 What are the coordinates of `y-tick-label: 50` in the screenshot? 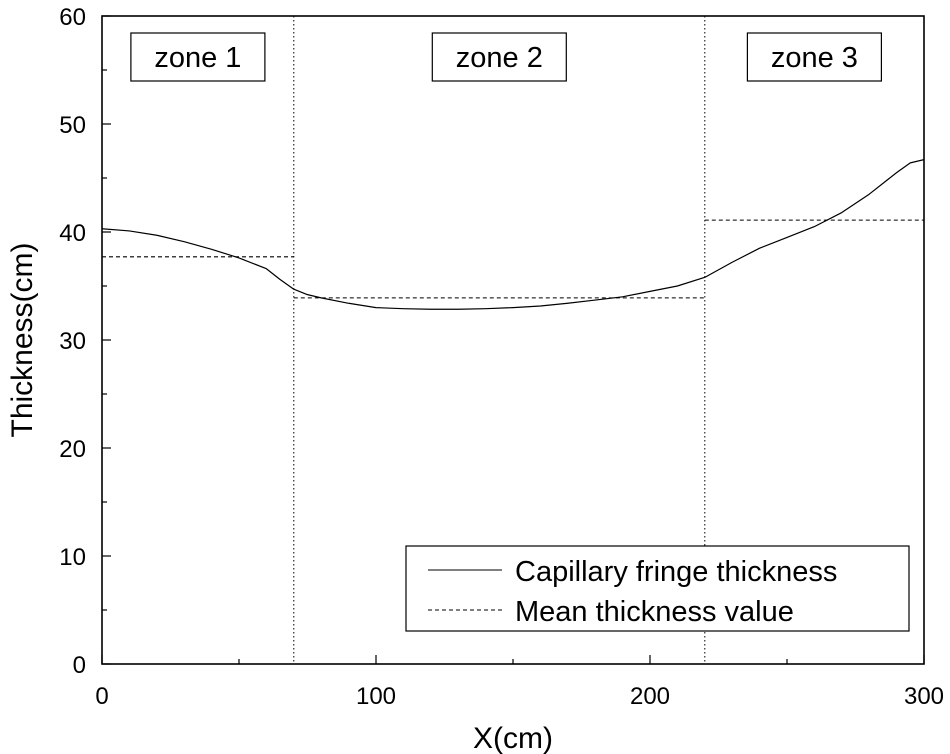 It's located at (72, 125).